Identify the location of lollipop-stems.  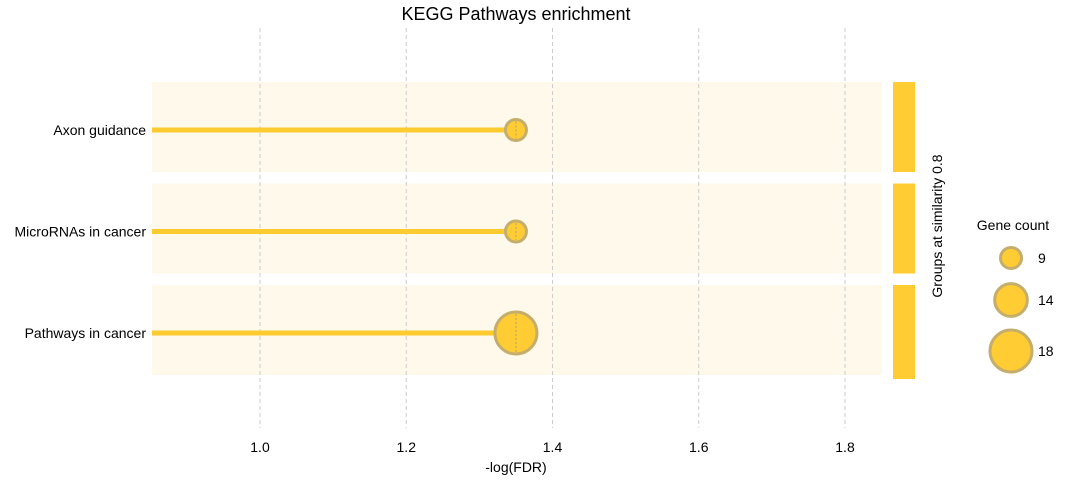
(334, 231).